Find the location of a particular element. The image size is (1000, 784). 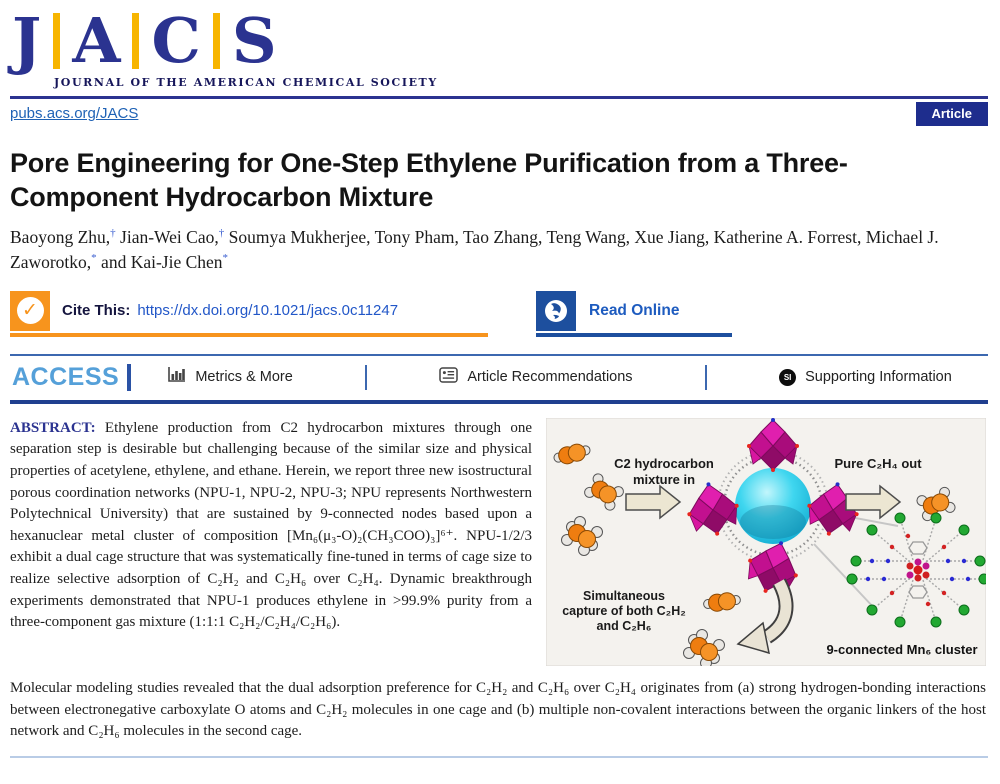

header-rule is located at coordinates (499, 97).